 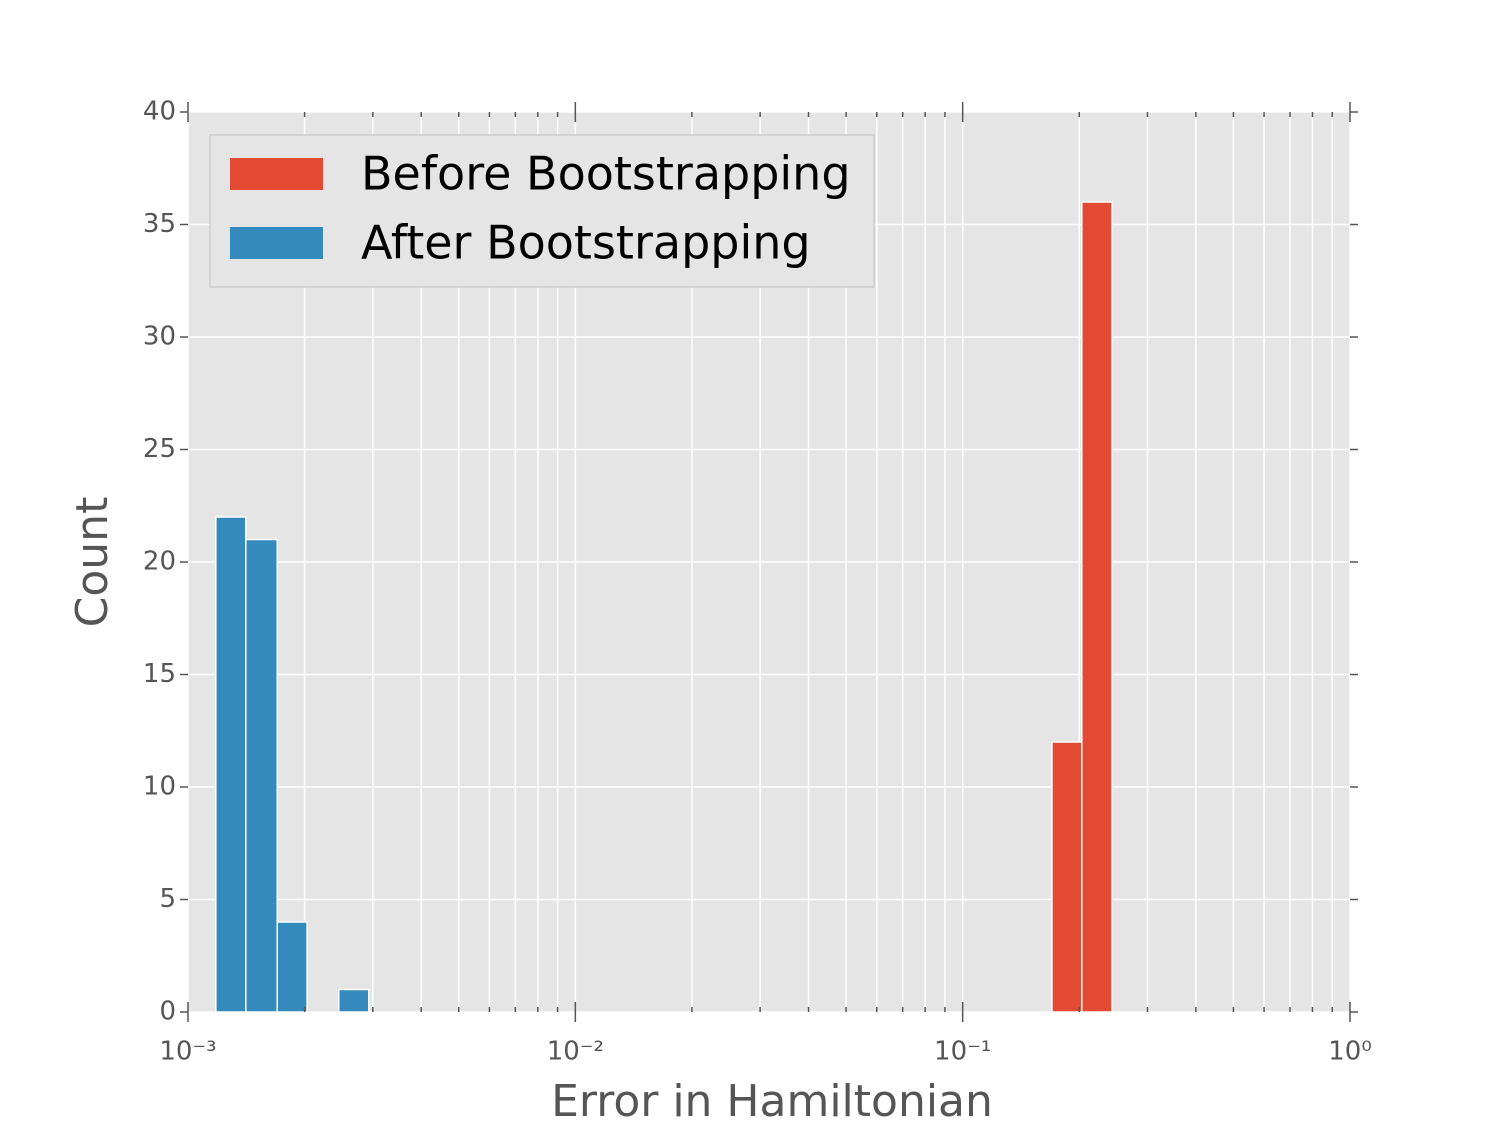 What do you see at coordinates (159, 449) in the screenshot?
I see `y-tick-label: 25` at bounding box center [159, 449].